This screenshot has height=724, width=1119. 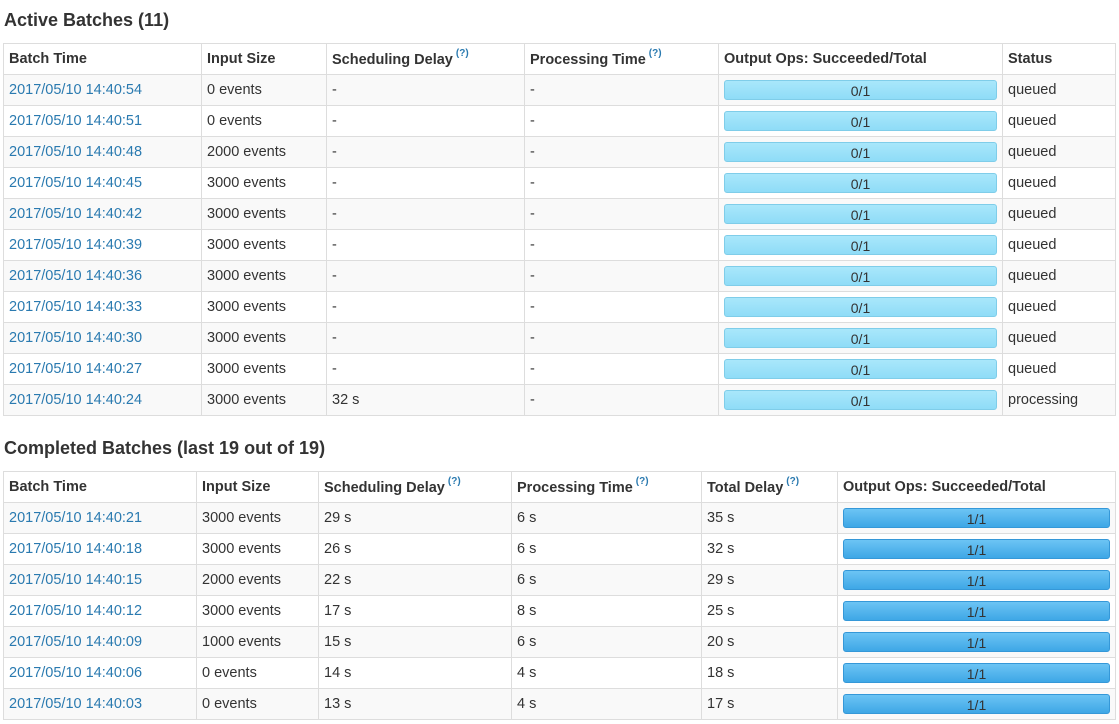 What do you see at coordinates (76, 152) in the screenshot?
I see `batch-time-link: 2017/05/10 14:40:48` at bounding box center [76, 152].